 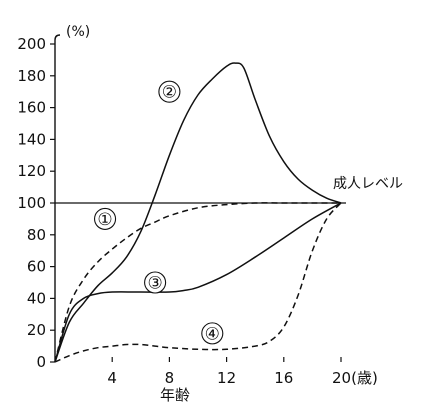 What do you see at coordinates (36, 267) in the screenshot?
I see `y-tick-label: 60` at bounding box center [36, 267].